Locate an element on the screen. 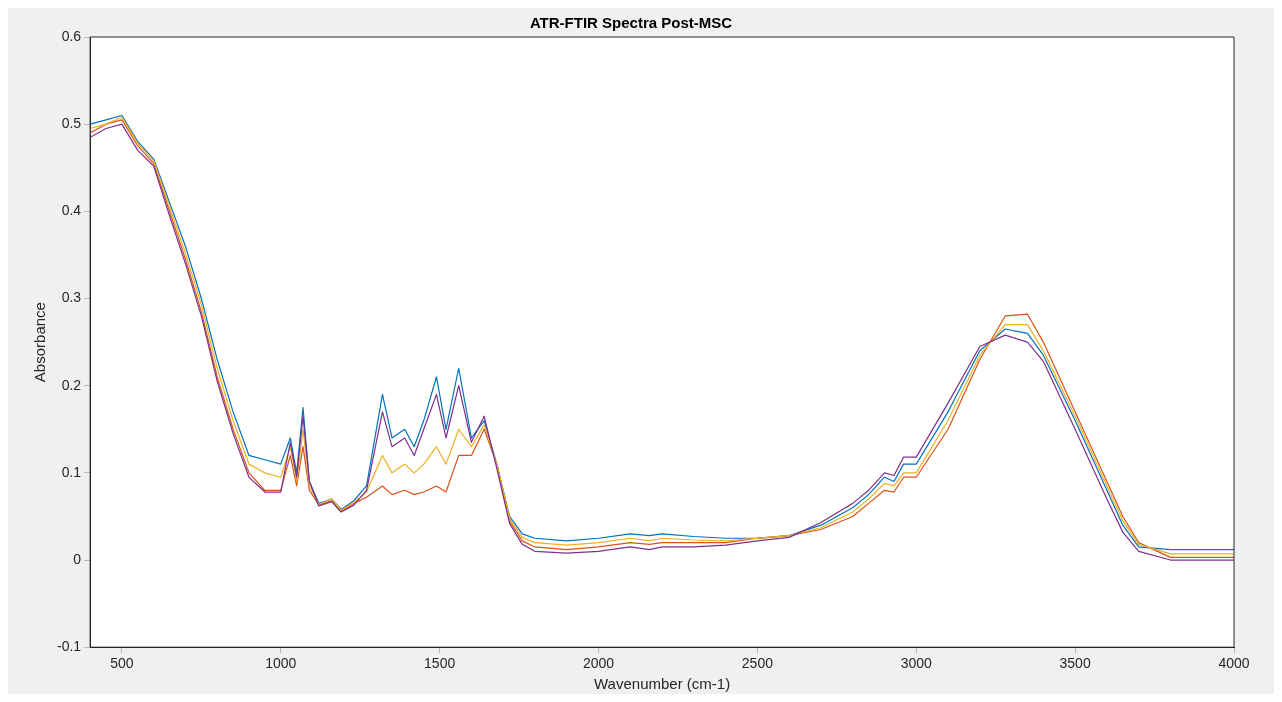 This screenshot has width=1282, height=702. y-tick-label: 0.4 is located at coordinates (71, 210).